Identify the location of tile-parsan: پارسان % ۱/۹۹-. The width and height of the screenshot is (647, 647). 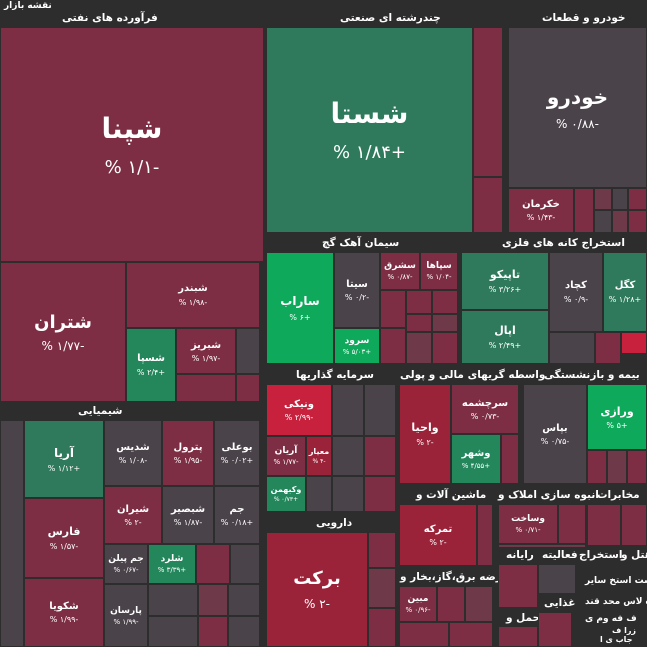
(126, 615).